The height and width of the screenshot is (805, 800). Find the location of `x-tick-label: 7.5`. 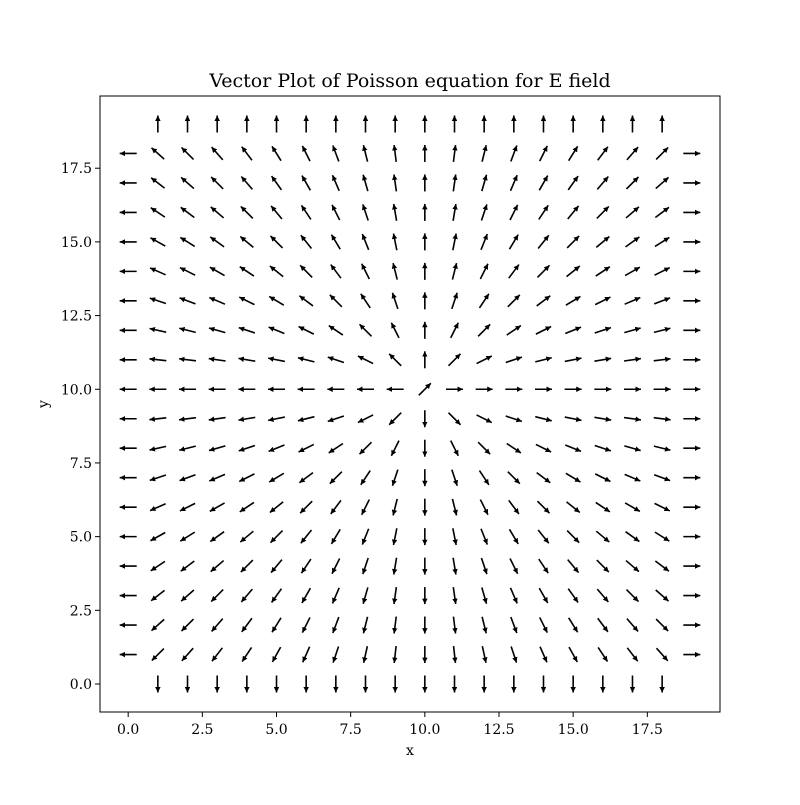

x-tick-label: 7.5 is located at coordinates (351, 730).